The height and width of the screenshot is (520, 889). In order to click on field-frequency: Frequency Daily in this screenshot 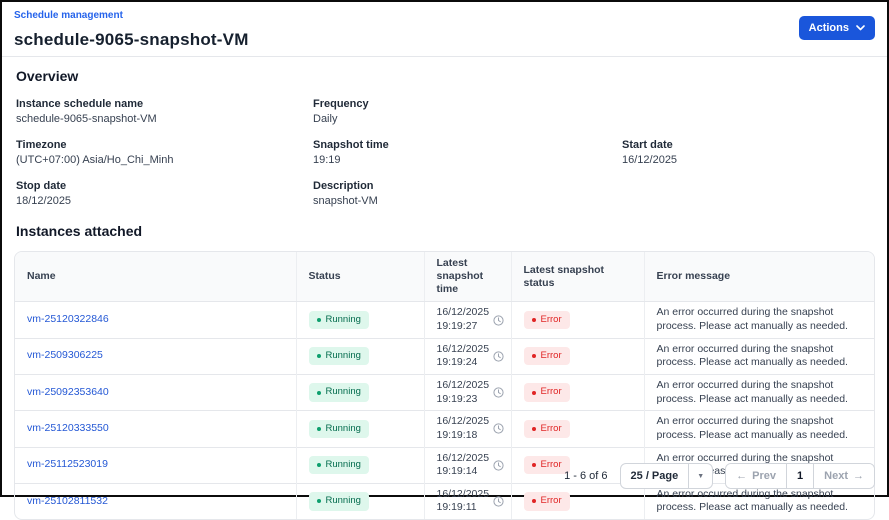, I will do `click(467, 111)`.